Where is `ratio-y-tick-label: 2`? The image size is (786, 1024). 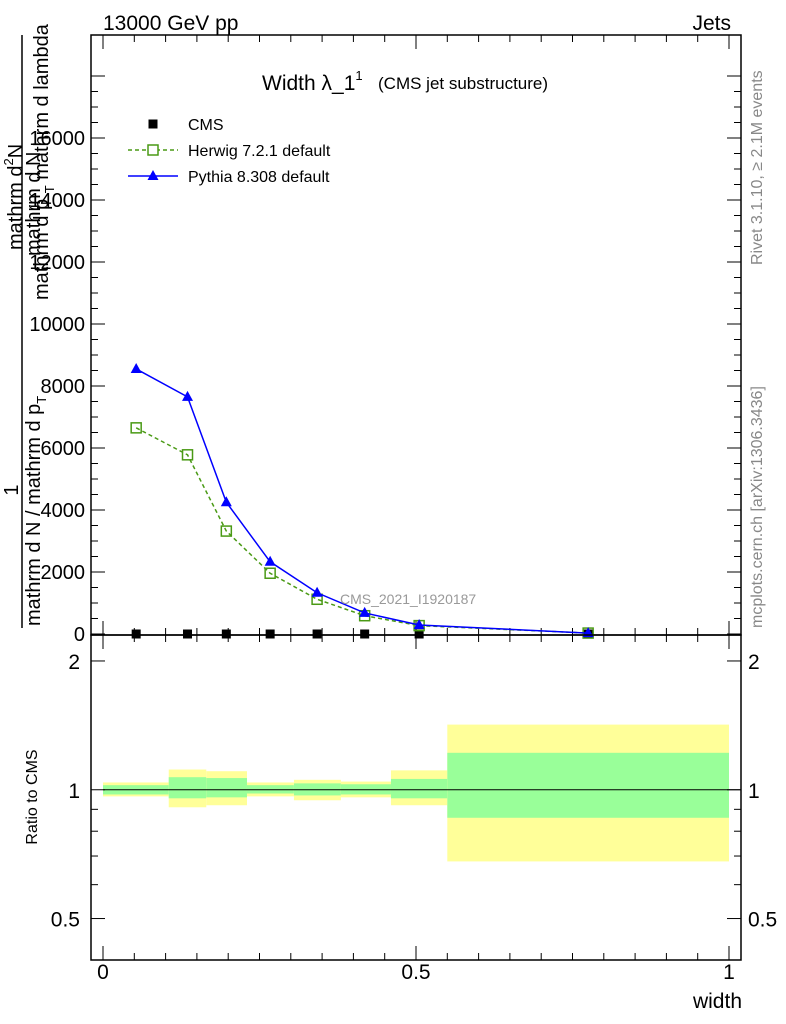
ratio-y-tick-label: 2 is located at coordinates (74, 662).